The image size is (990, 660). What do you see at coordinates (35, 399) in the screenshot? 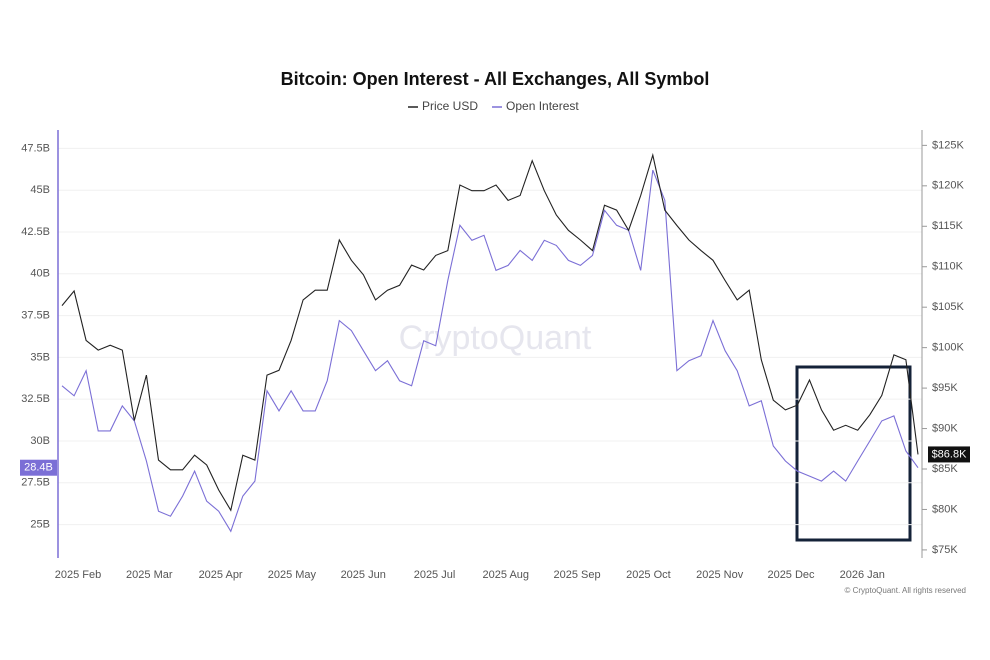
I see `y-tick-label: 32.5B` at bounding box center [35, 399].